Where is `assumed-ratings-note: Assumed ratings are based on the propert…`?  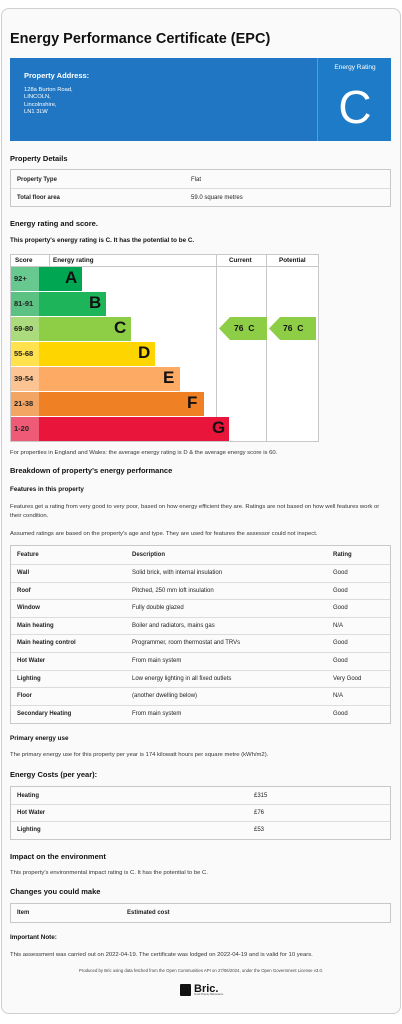 assumed-ratings-note: Assumed ratings are based on the propert… is located at coordinates (164, 534).